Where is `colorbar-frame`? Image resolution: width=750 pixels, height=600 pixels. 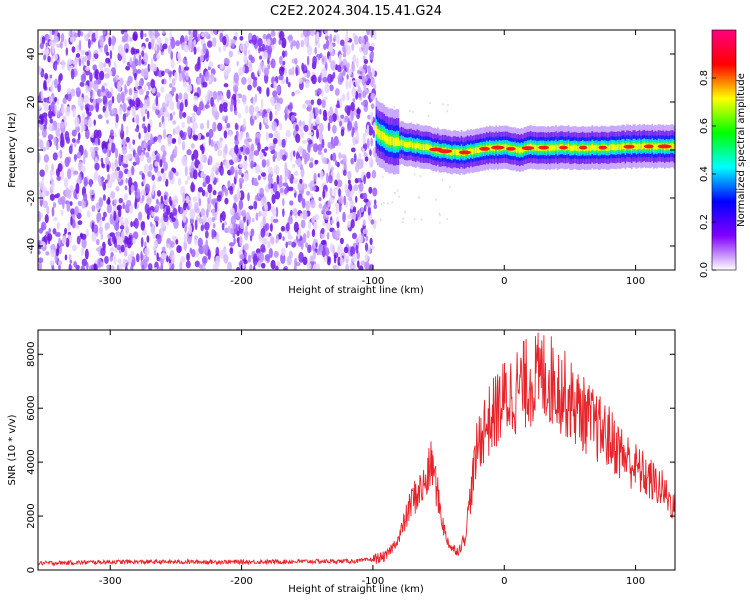
colorbar-frame is located at coordinates (724, 150).